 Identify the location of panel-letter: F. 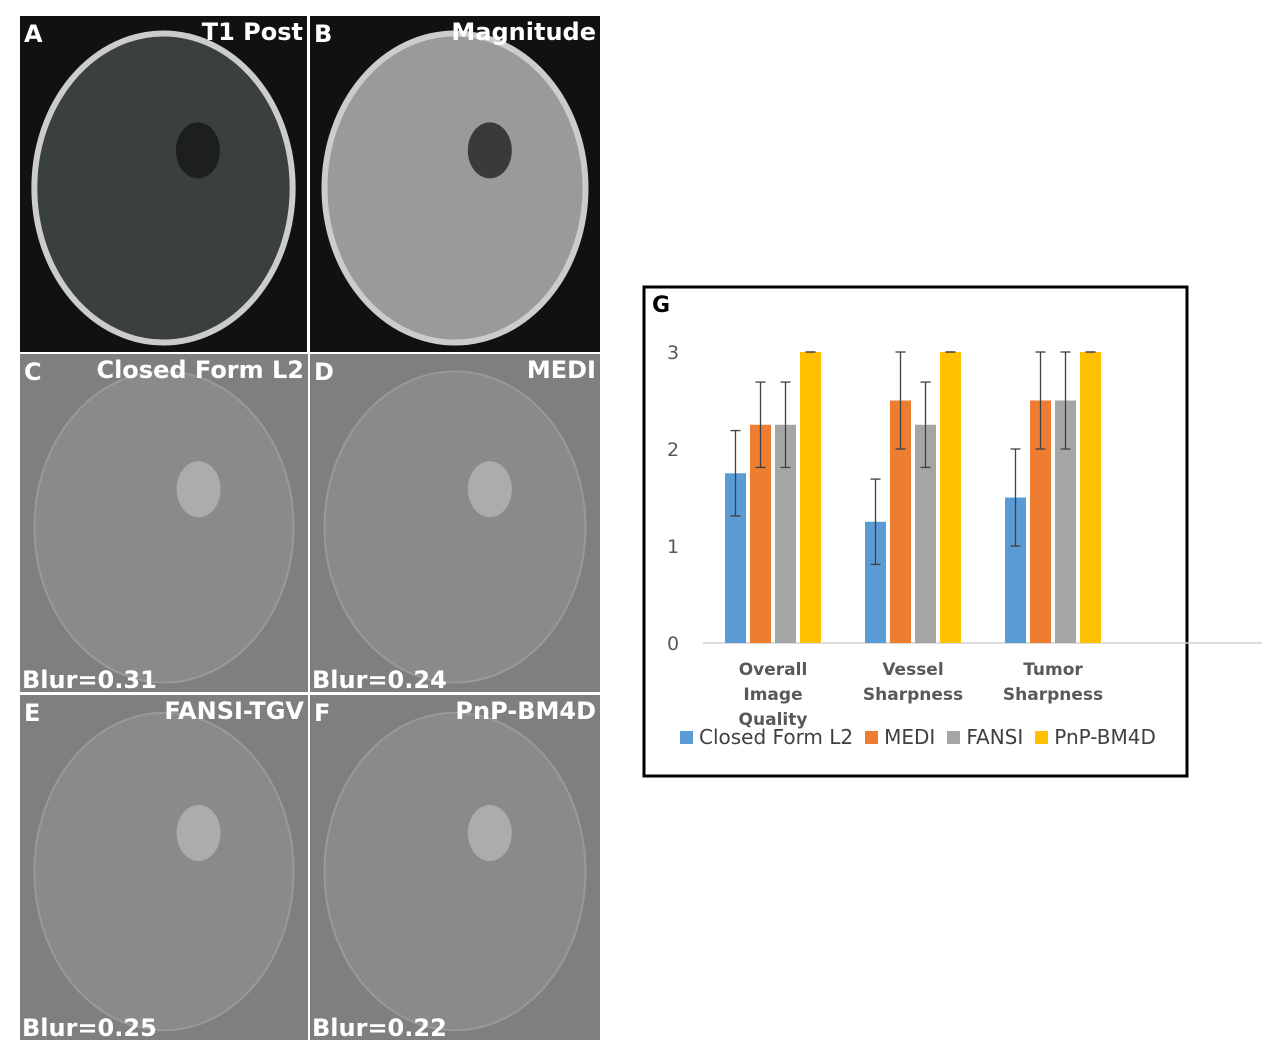
(322, 713).